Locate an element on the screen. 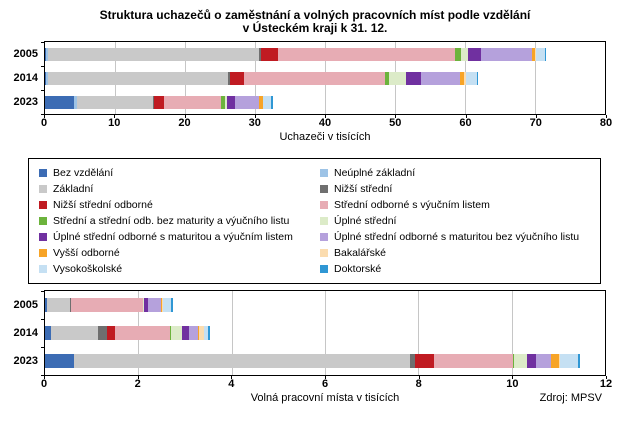  x-axis-tick-label: 30 is located at coordinates (255, 123).